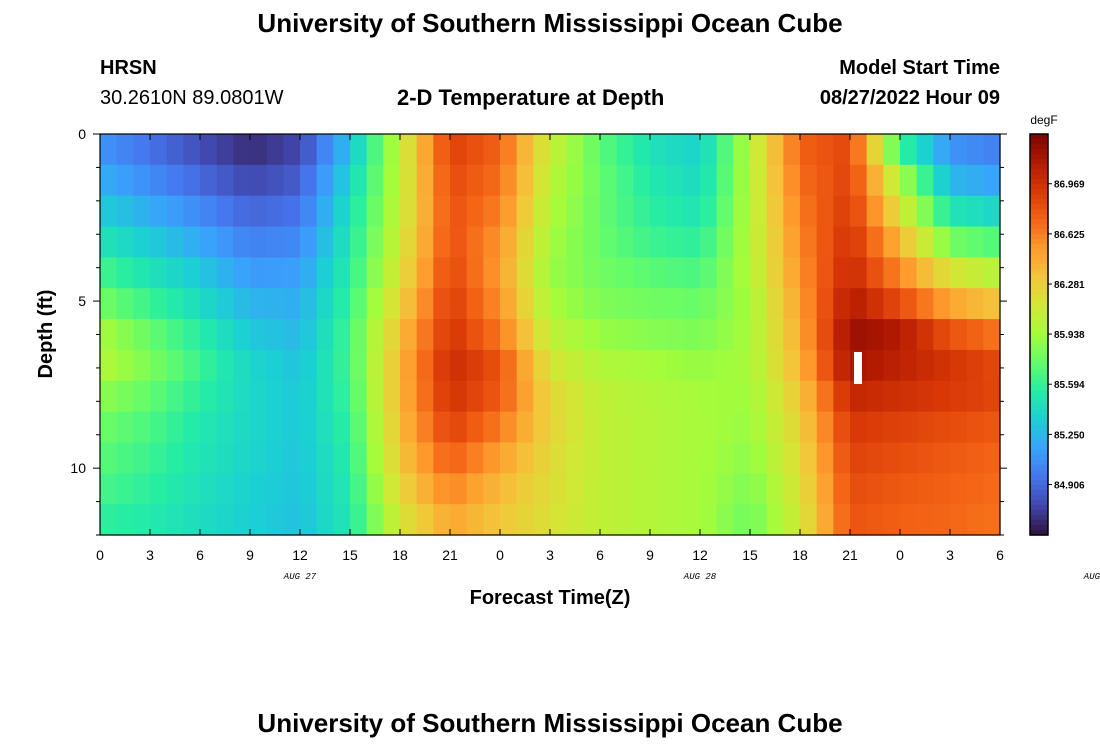 The image size is (1100, 750). I want to click on x-tick-label: 3, so click(550, 555).